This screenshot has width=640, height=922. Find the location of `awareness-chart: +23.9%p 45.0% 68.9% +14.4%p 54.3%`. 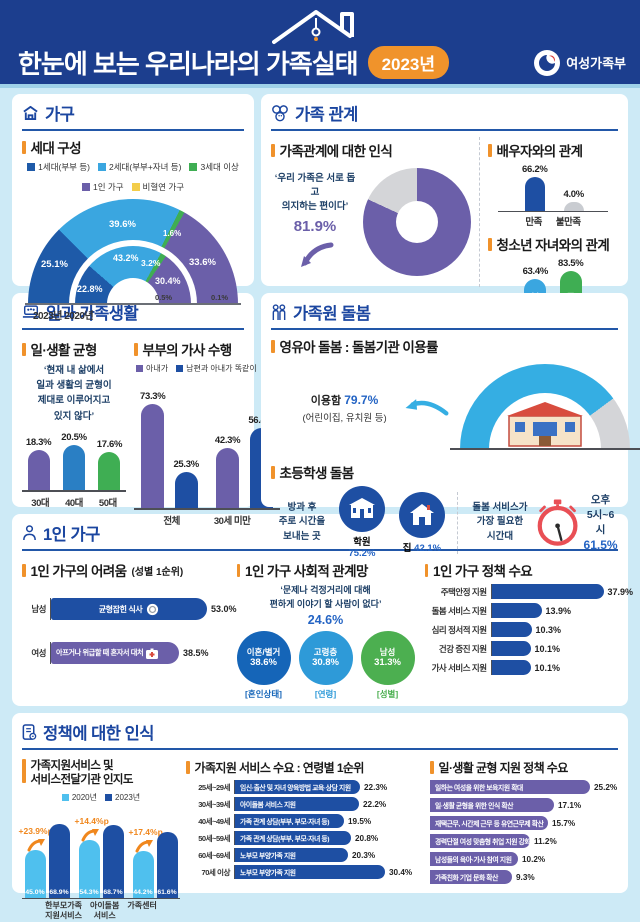

awareness-chart: +23.9%p 45.0% 68.9% +14.4%p 54.3% is located at coordinates (99, 852).